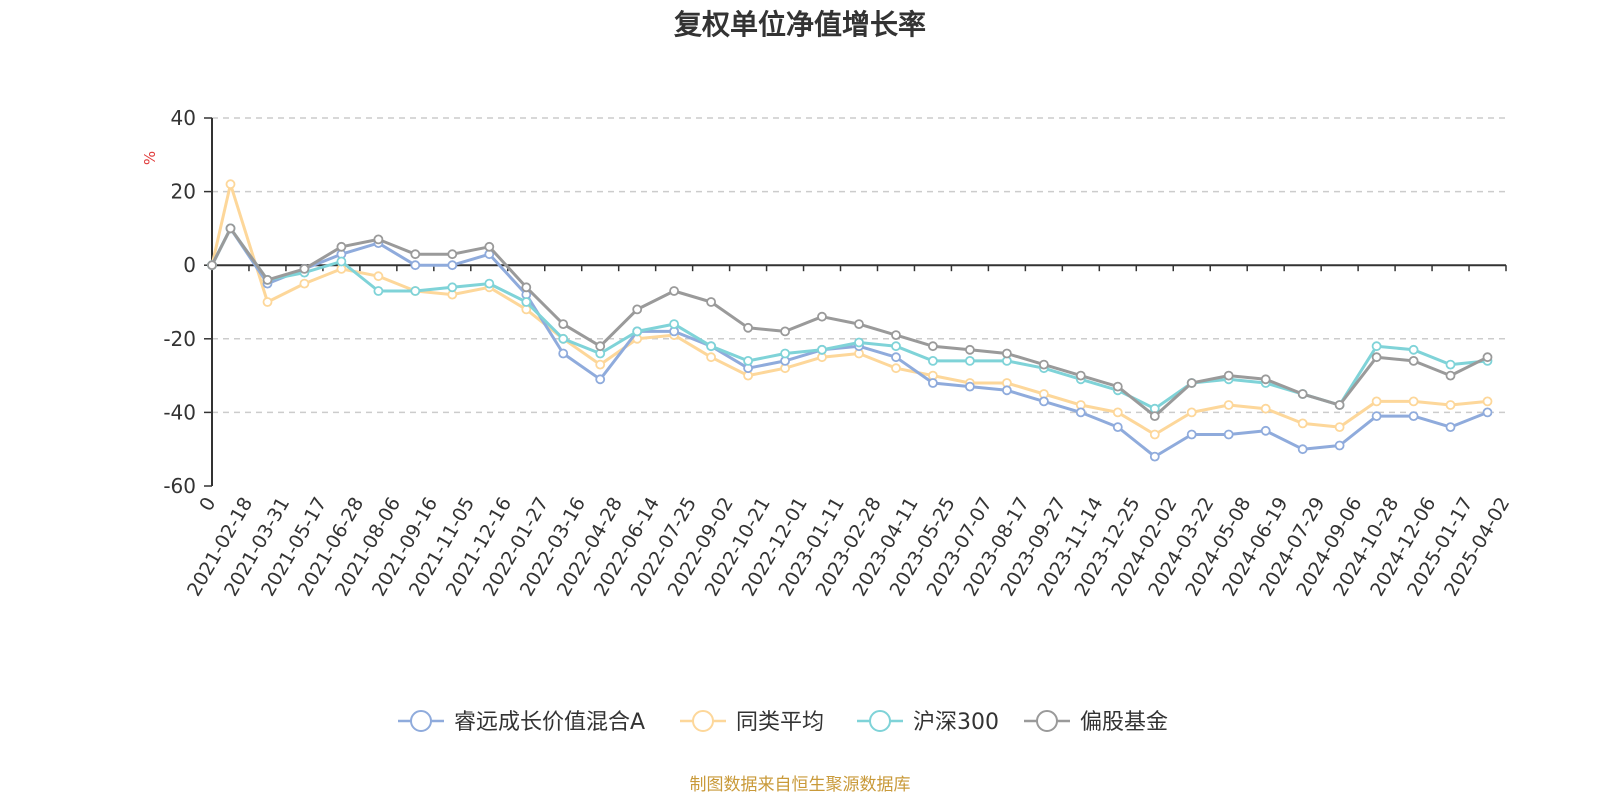 This screenshot has height=800, width=1600. Describe the element at coordinates (179, 412) in the screenshot. I see `y-tick-label: -40` at that location.